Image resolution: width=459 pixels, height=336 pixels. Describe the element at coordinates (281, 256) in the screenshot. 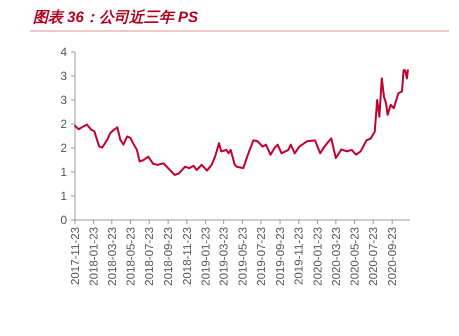

I see `x-tick-label: 2019-09-23` at that location.